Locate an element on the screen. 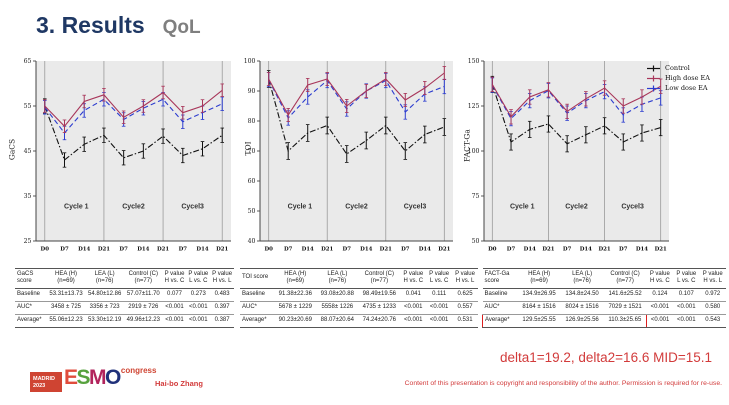  table-cell: 0.124 is located at coordinates (660, 295).